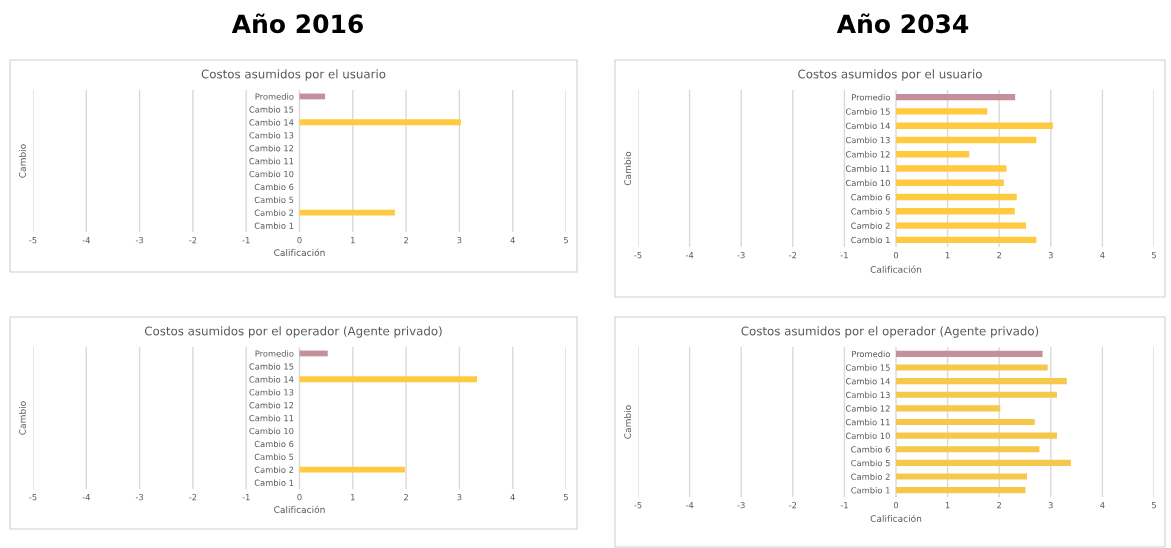 Image resolution: width=1171 pixels, height=548 pixels. I want to click on text: Año 2034, so click(902, 23).